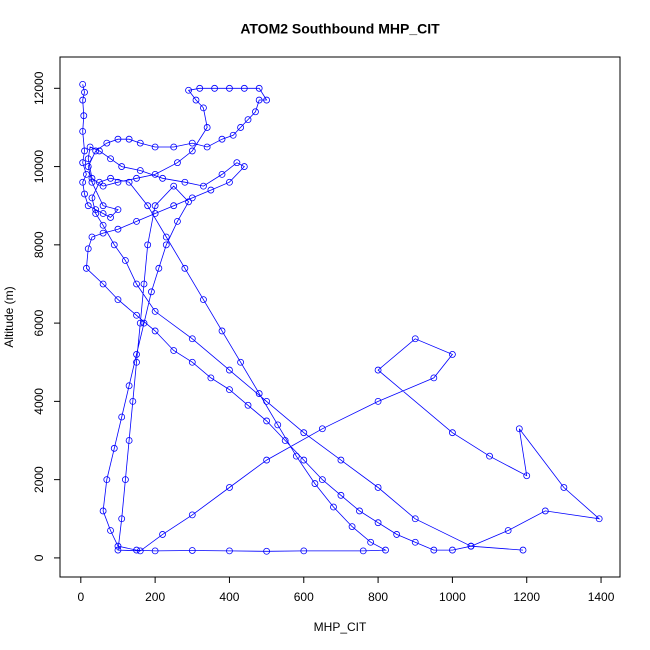 This screenshot has height=650, width=650. Describe the element at coordinates (229, 597) in the screenshot. I see `x-tick-label: 400` at that location.